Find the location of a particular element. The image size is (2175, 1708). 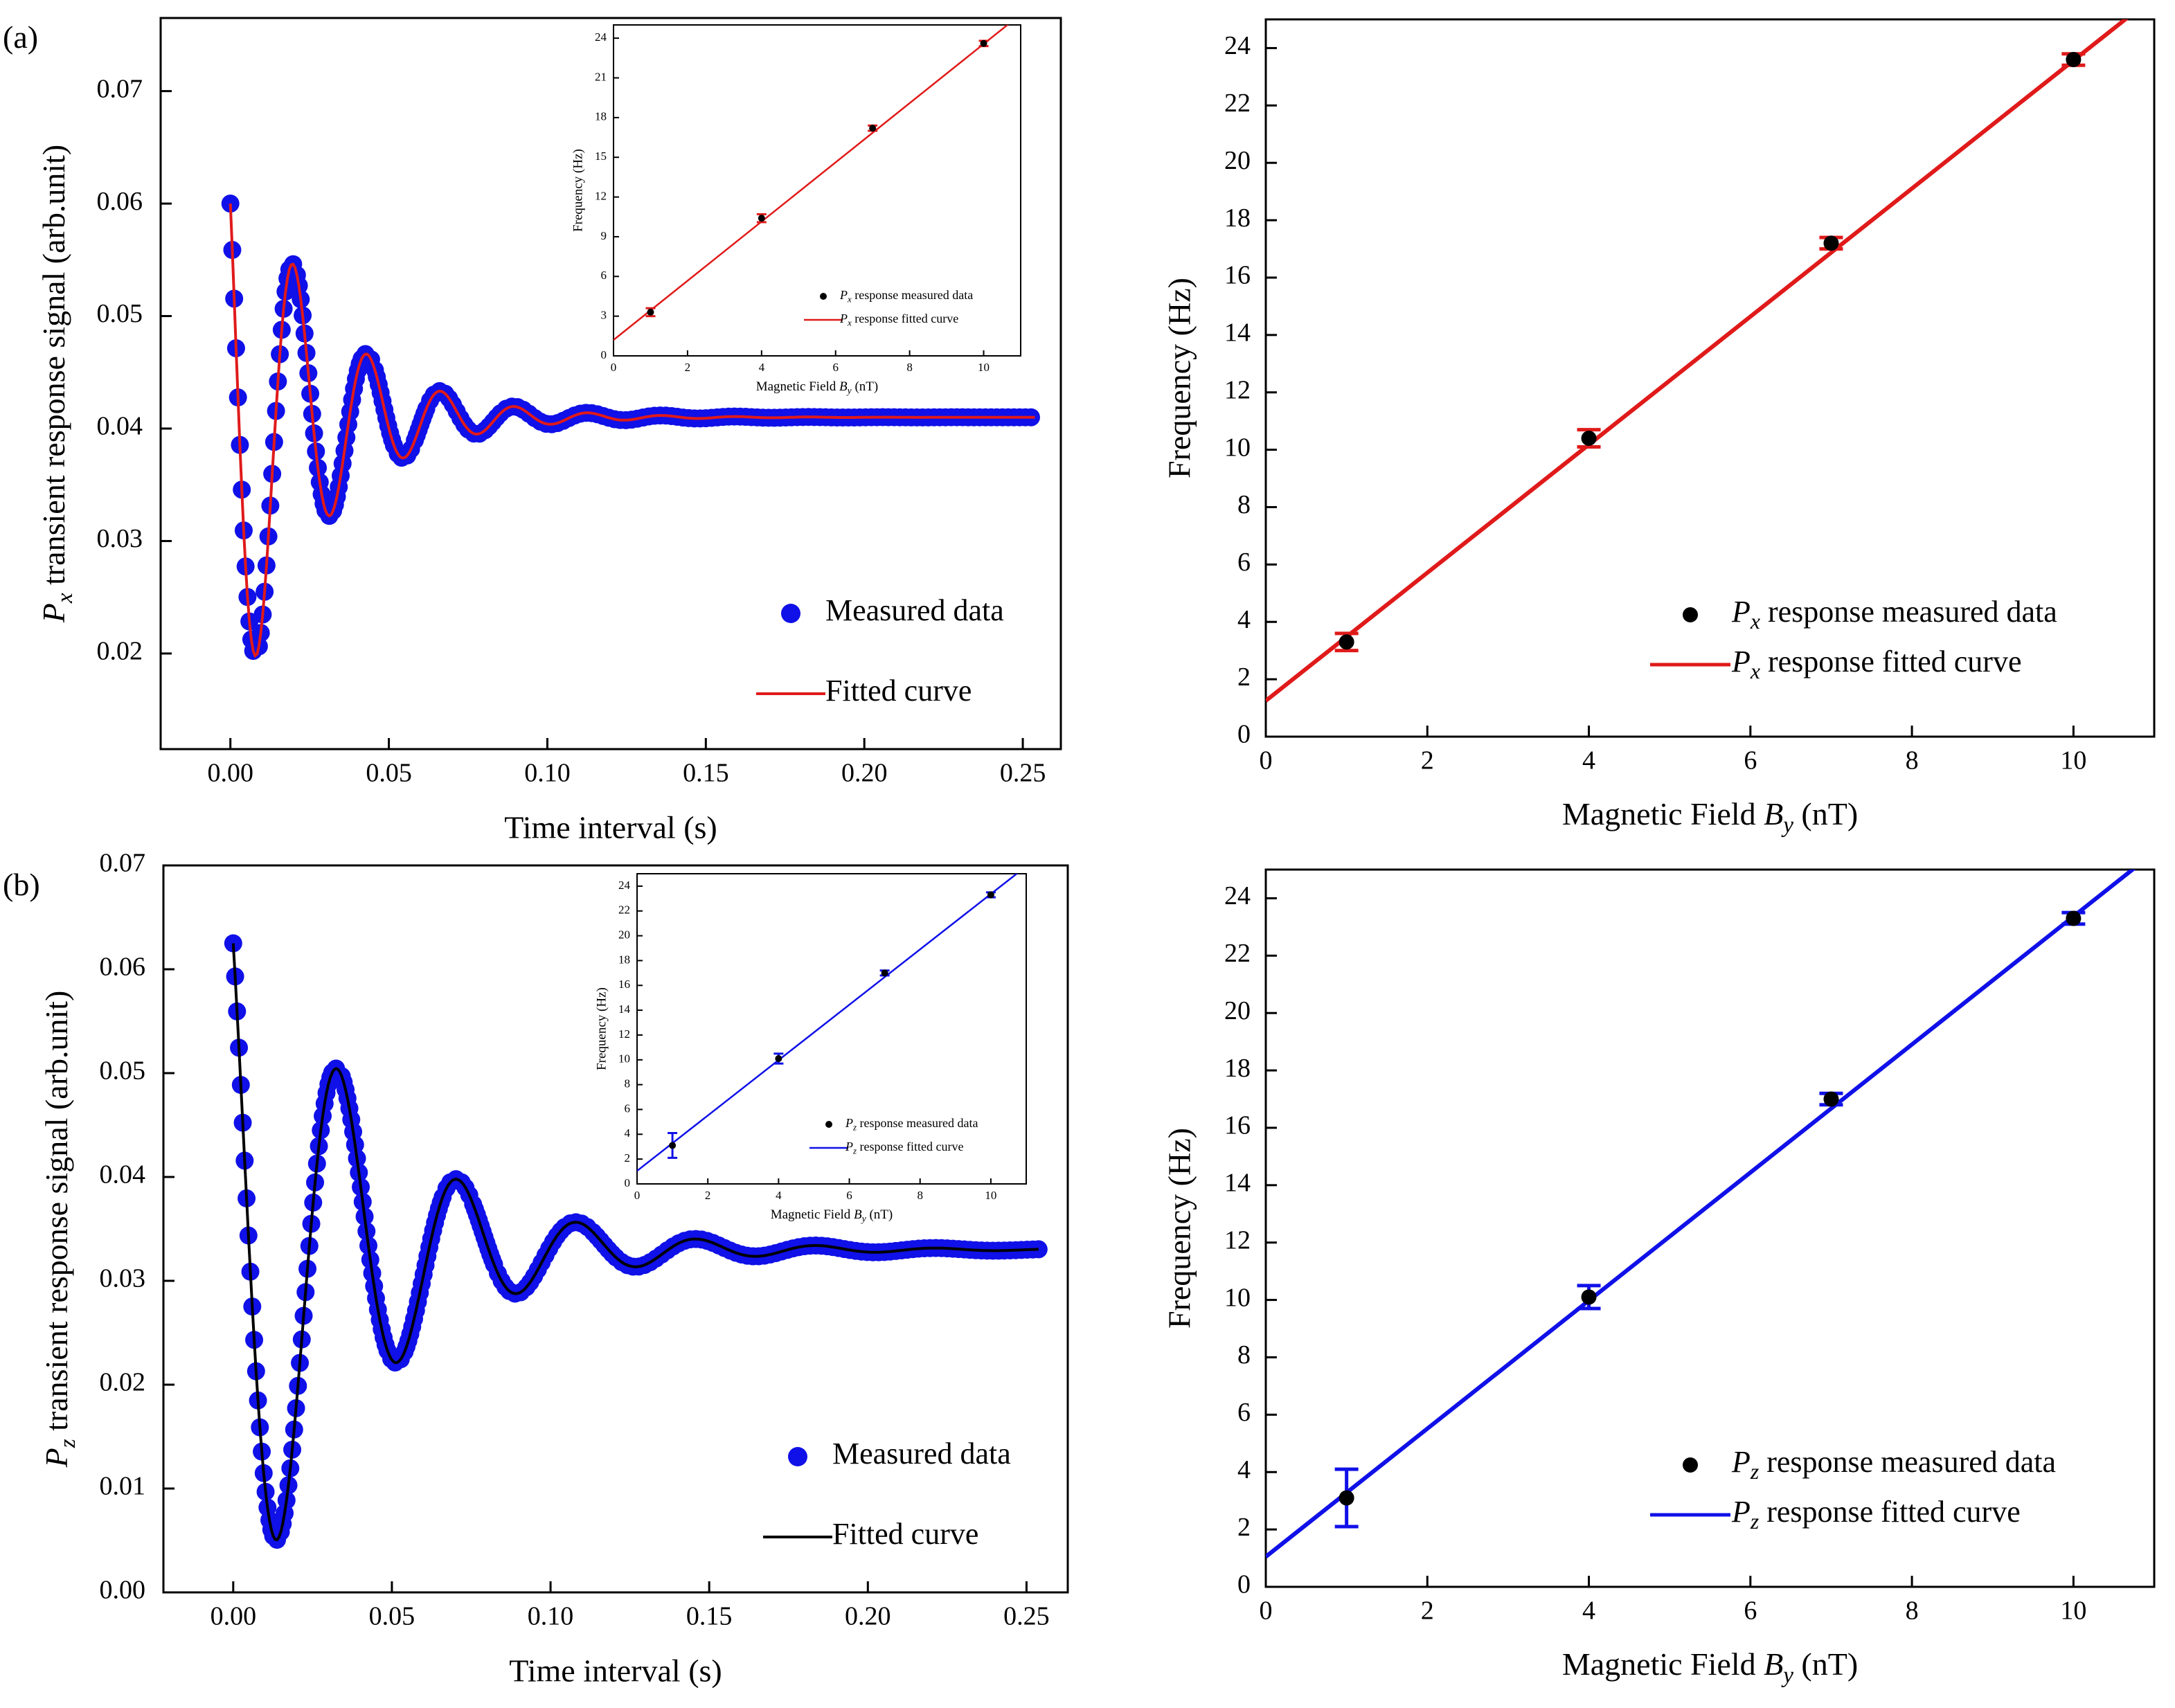

x-tick-label: 0.25 is located at coordinates (1023, 772).